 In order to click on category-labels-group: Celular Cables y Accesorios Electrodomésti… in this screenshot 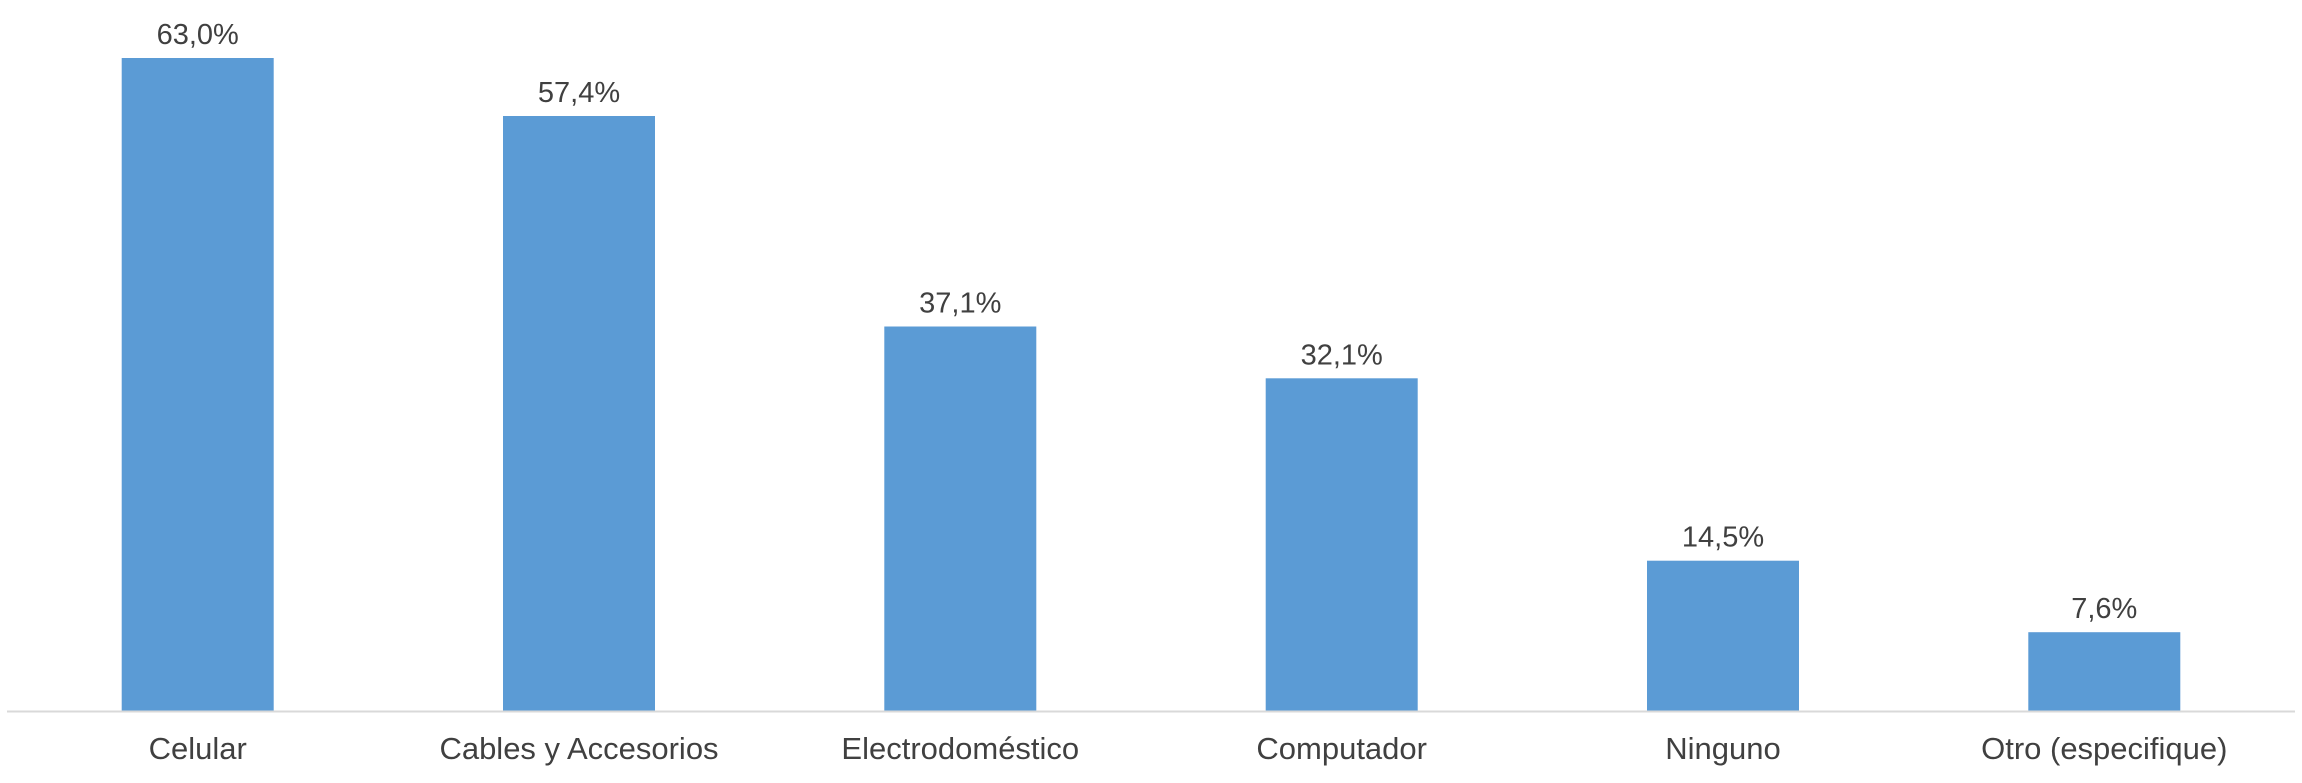, I will do `click(1188, 748)`.